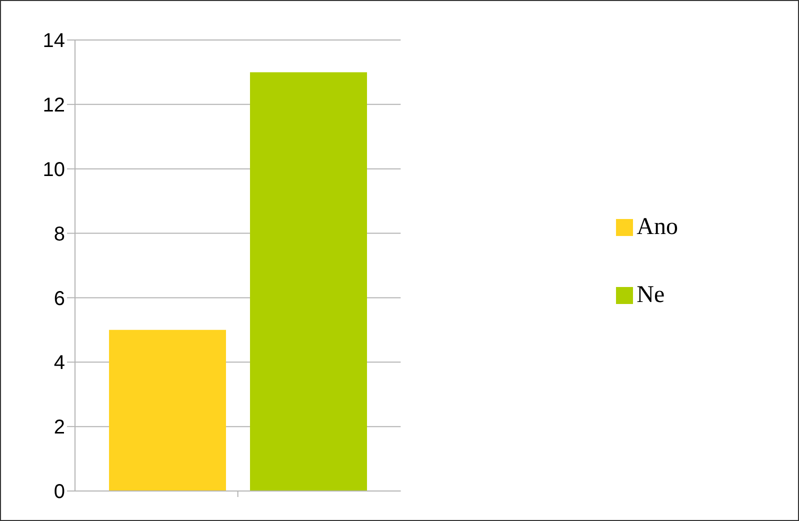  Describe the element at coordinates (53, 41) in the screenshot. I see `y-tick-label: 14` at that location.